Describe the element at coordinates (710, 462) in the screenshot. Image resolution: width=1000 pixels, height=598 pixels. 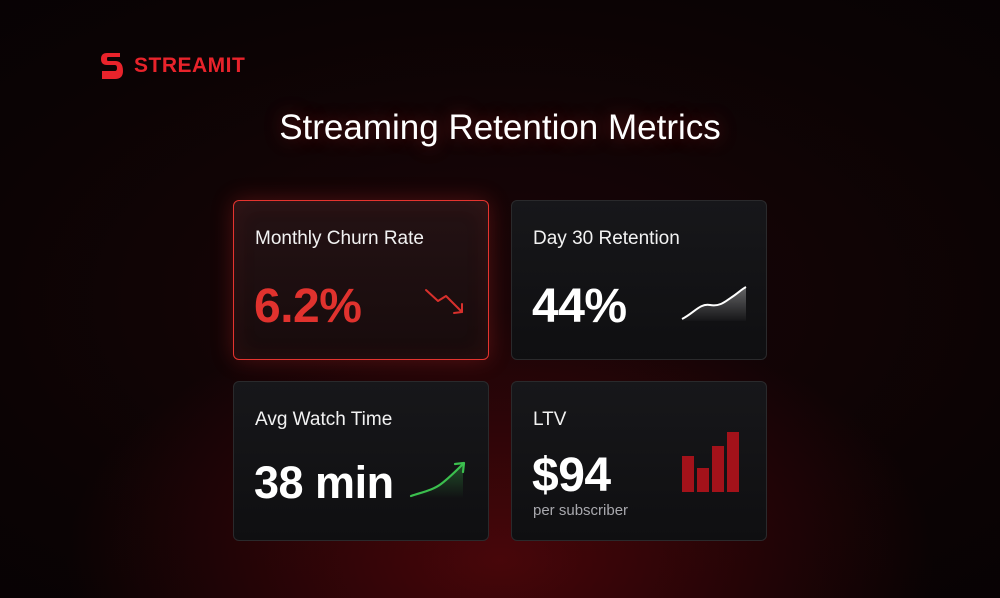
I see `bar-chart-icon` at that location.